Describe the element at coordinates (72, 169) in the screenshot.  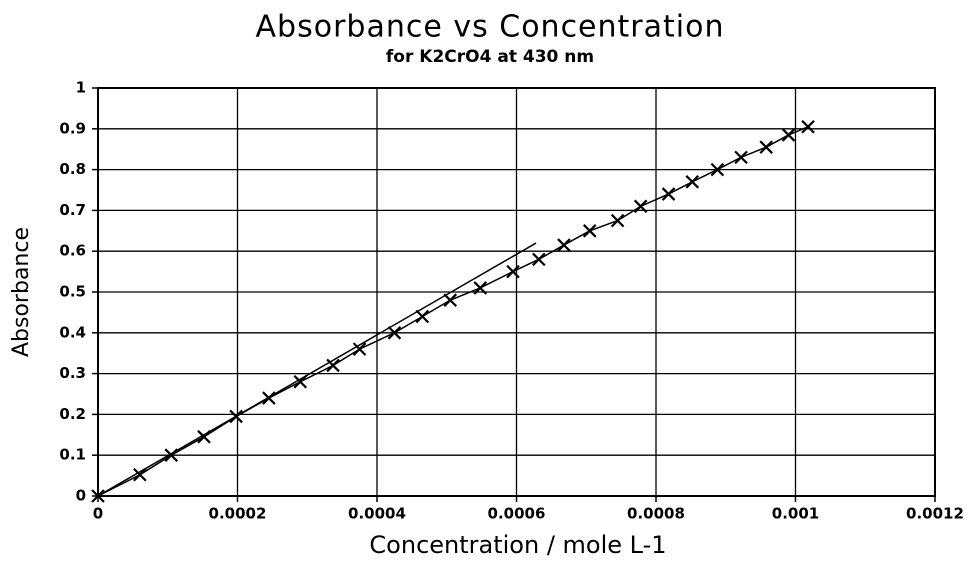
I see `y-tick-label: 0.8` at that location.